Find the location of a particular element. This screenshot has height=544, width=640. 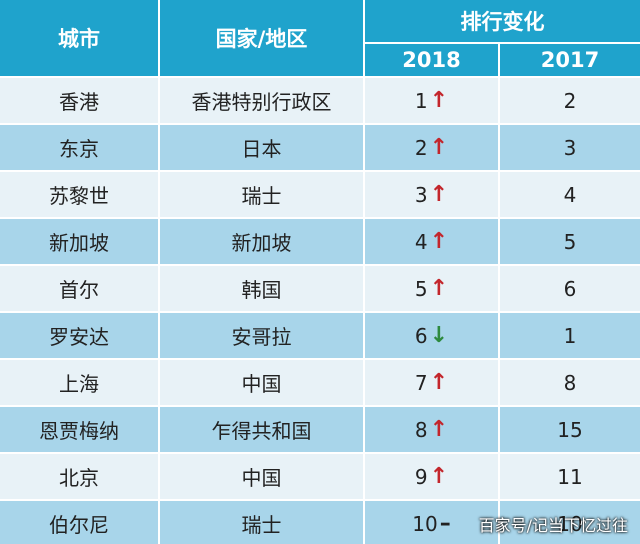

table-cell: 2 is located at coordinates (570, 100).